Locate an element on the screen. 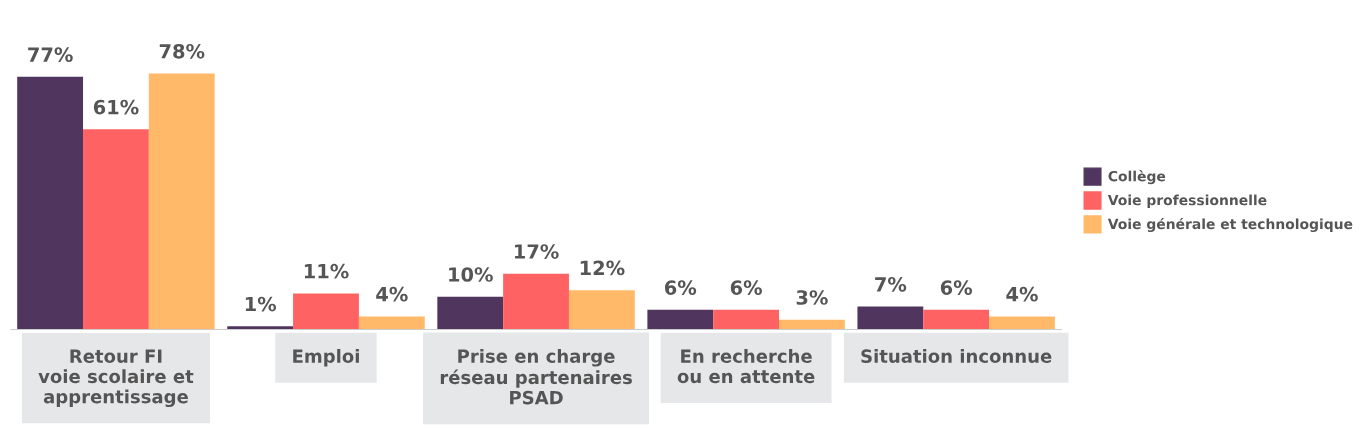 This screenshot has width=1364, height=428. data-label: 17% is located at coordinates (536, 251).